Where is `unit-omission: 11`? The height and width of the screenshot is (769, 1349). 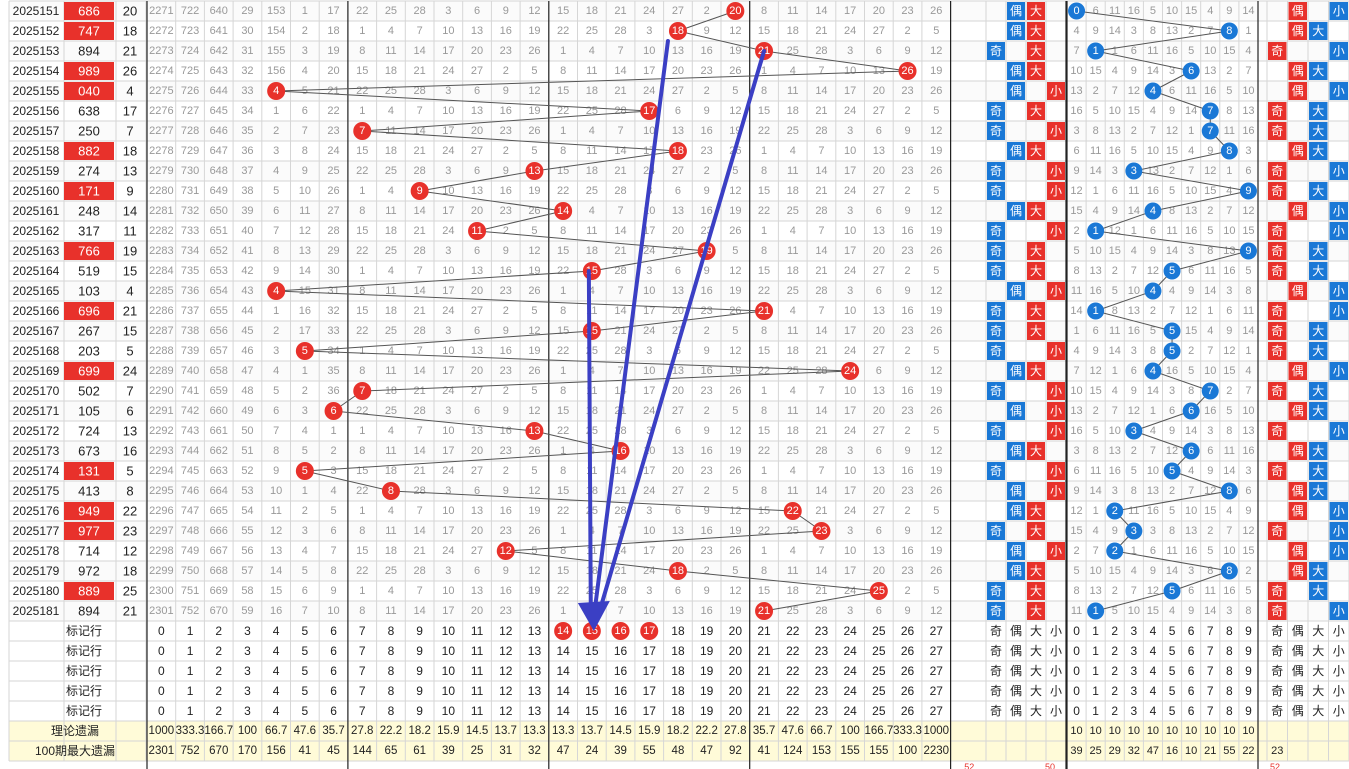 unit-omission: 11 is located at coordinates (1076, 611).